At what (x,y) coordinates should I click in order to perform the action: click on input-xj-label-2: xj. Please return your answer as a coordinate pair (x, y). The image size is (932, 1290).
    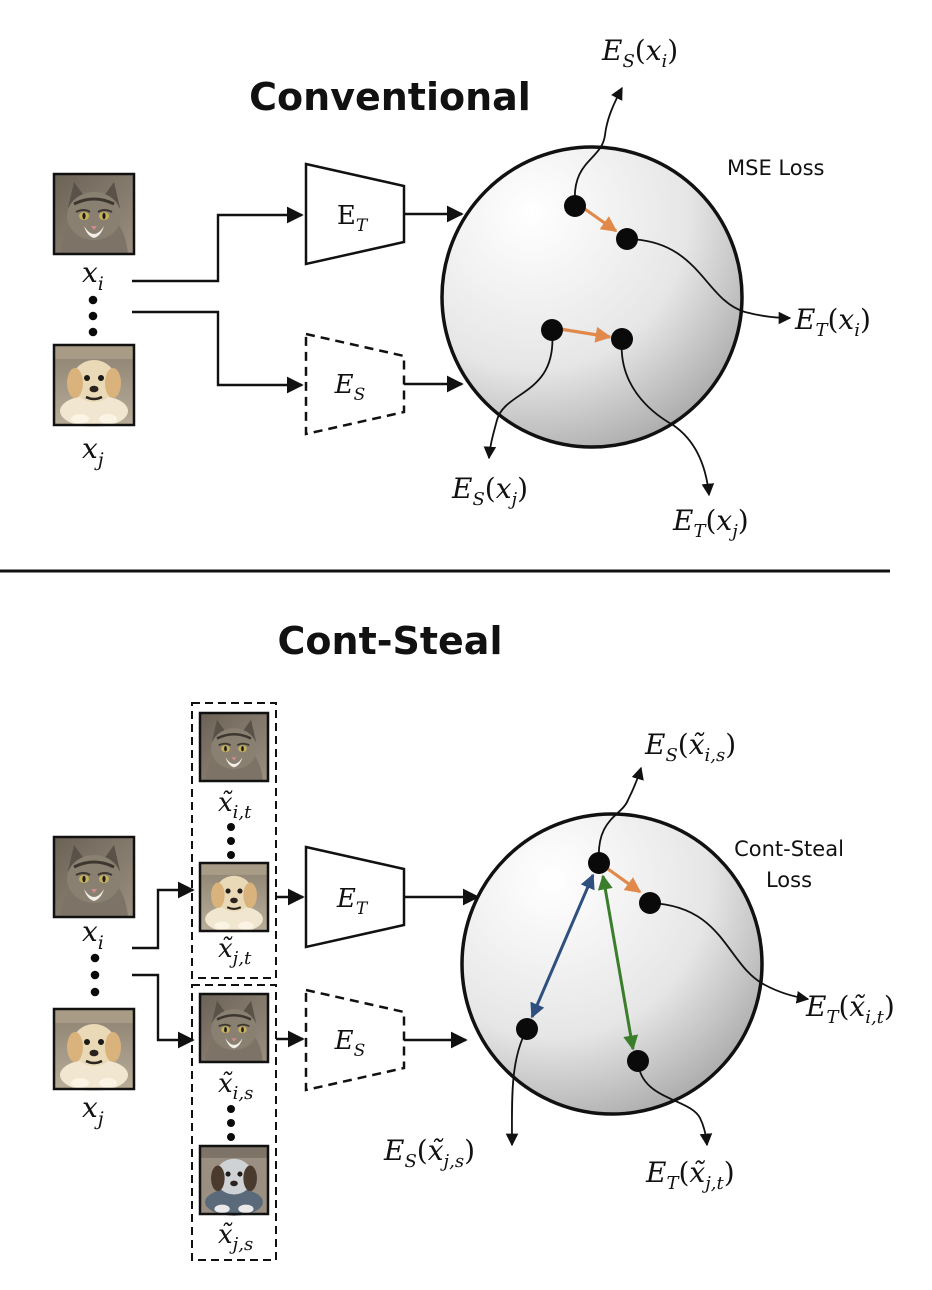
    Looking at the image, I should click on (93, 1110).